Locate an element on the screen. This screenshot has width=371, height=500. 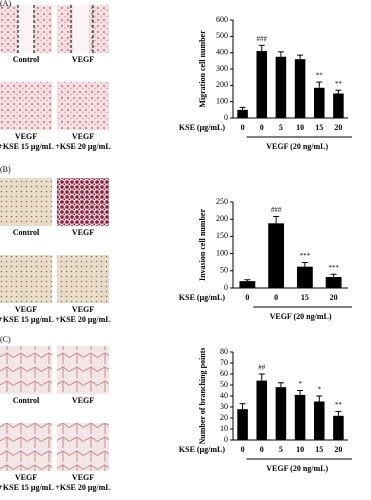
y-tick-label: 500 is located at coordinates (222, 35).